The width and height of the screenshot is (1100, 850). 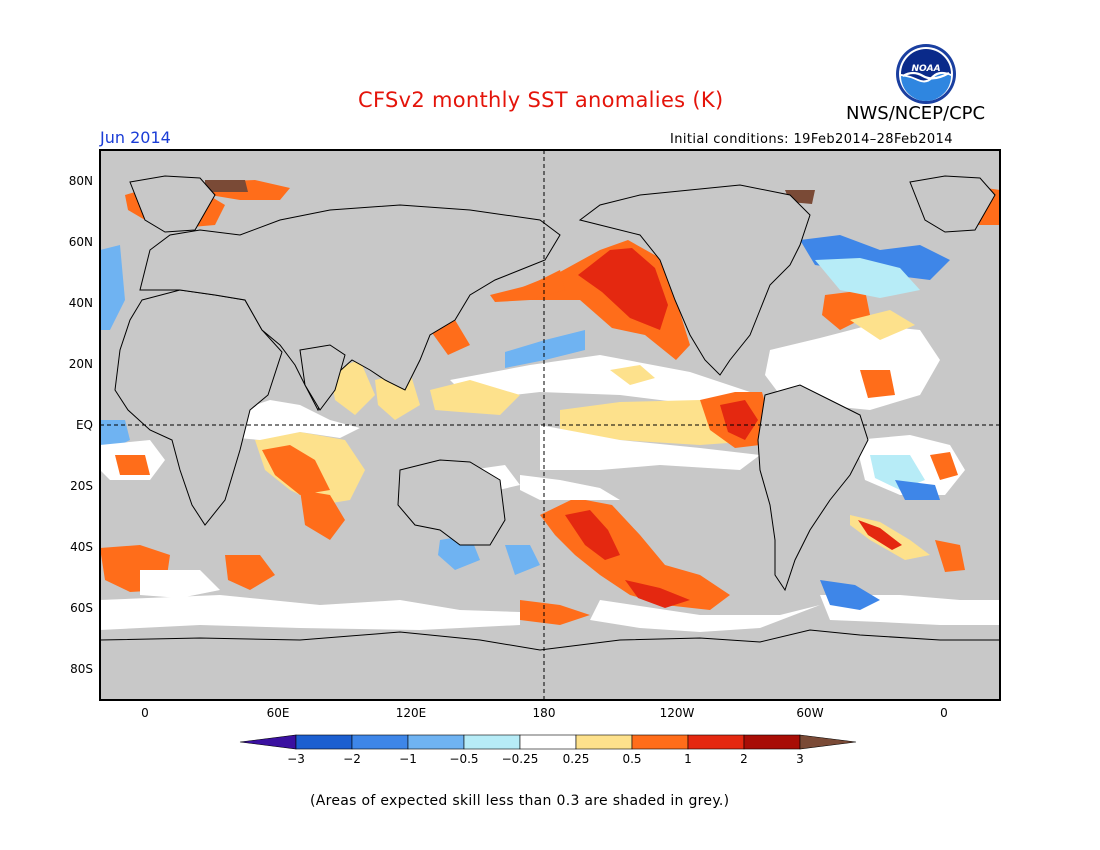 I want to click on longitude-labels: 0 60E 120E 180 120W 60W 0, so click(x=544, y=713).